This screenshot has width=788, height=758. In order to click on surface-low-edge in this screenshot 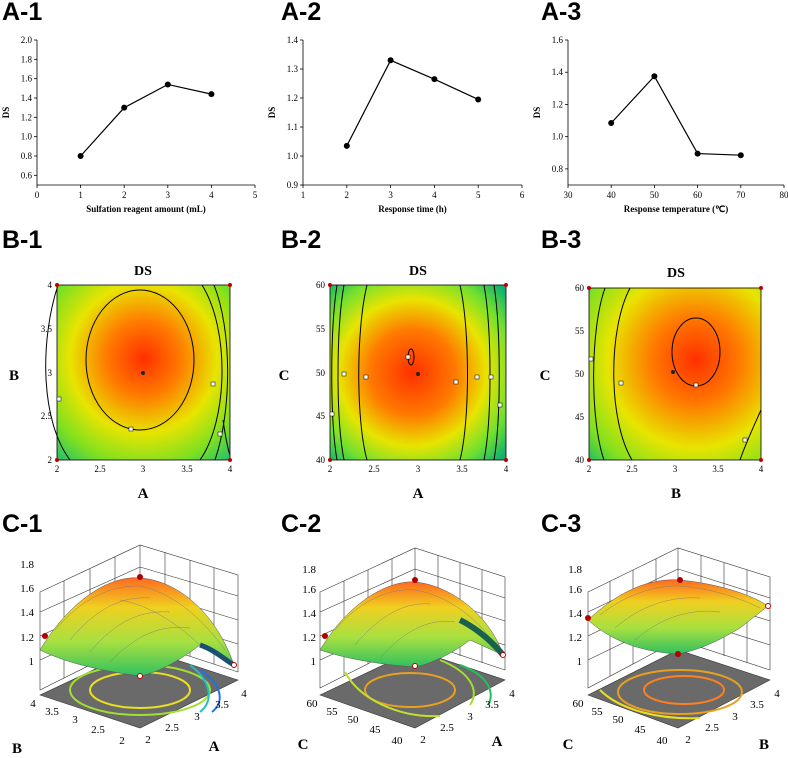, I will do `click(482, 637)`.